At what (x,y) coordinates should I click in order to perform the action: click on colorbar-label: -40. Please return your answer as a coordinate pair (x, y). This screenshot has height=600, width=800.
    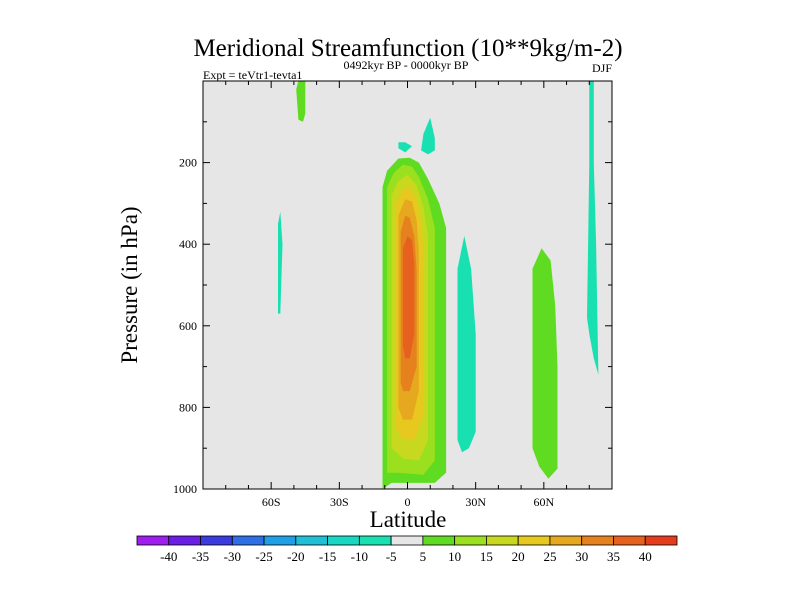
    Looking at the image, I should click on (168, 556).